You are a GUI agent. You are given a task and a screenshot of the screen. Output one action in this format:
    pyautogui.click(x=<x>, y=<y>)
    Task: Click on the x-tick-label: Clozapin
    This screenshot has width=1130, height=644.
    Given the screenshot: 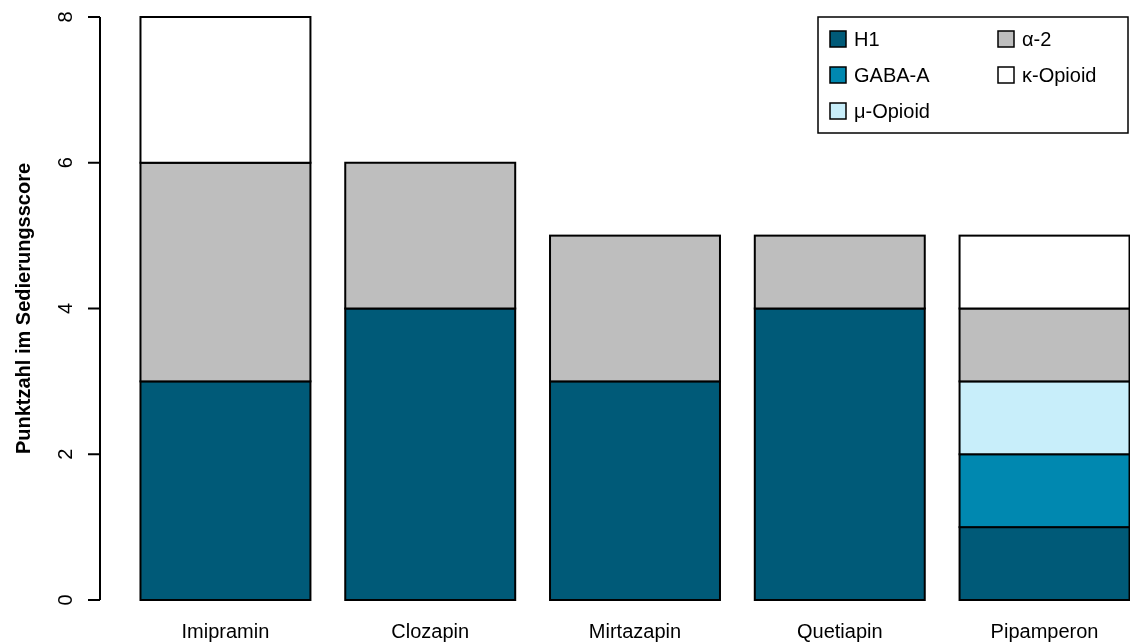 What is the action you would take?
    pyautogui.click(x=430, y=631)
    